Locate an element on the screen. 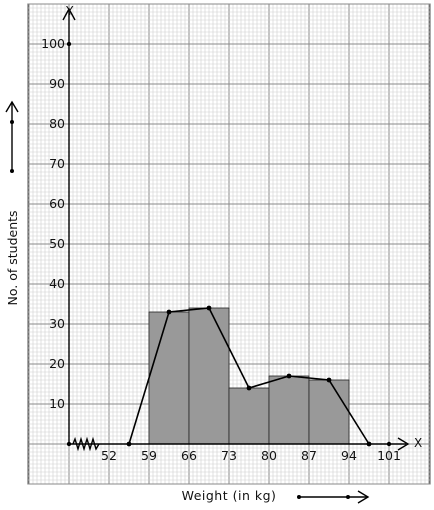  x-axis-title: Weight (in kg) is located at coordinates (229, 495).